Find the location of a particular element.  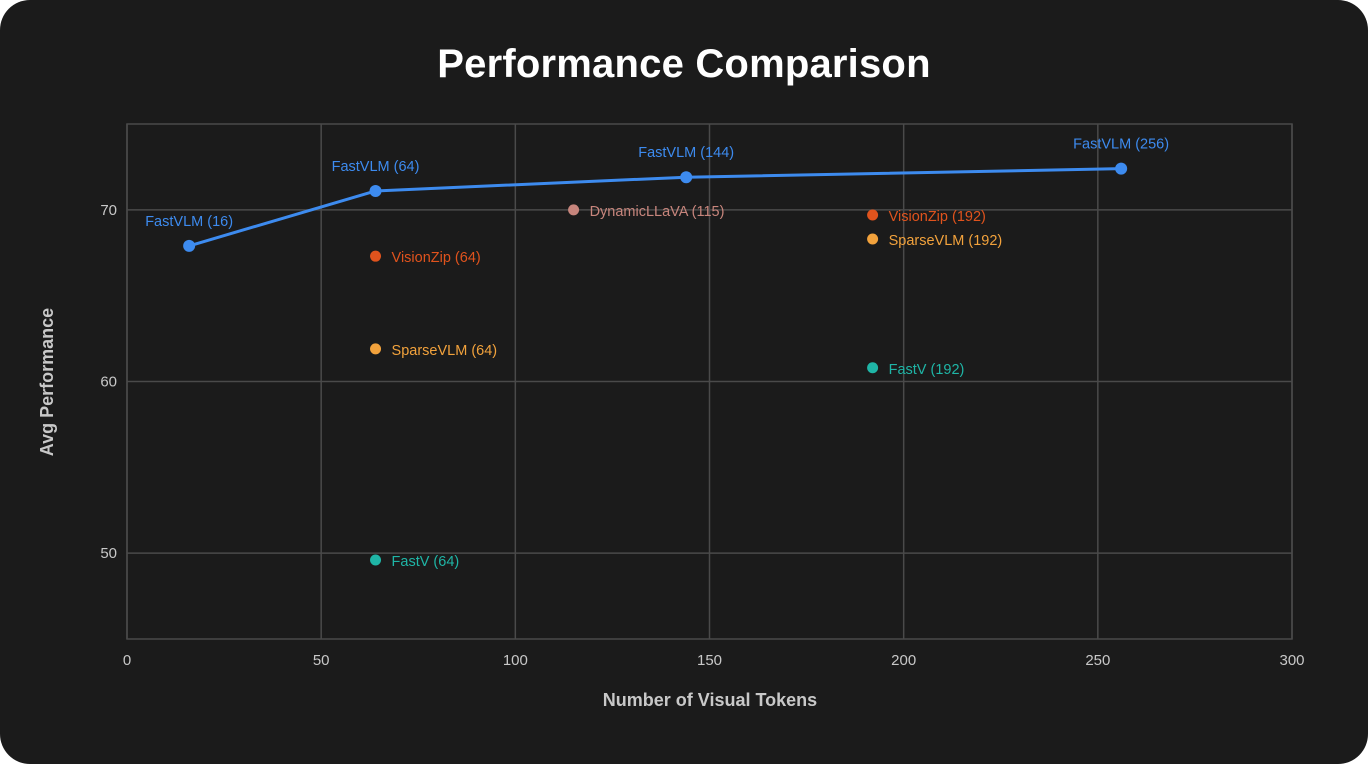

y-tick-label: 50 is located at coordinates (108, 553).